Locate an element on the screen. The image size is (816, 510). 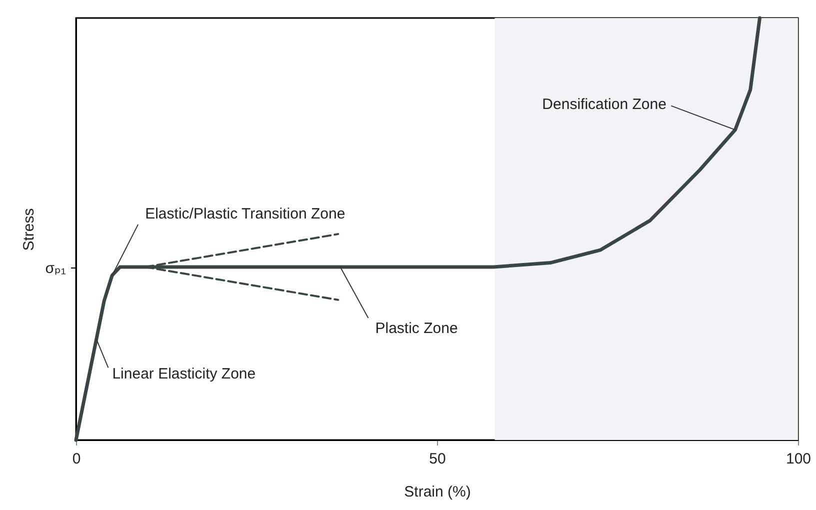
annotation: Linear Elasticity Zone is located at coordinates (184, 374).